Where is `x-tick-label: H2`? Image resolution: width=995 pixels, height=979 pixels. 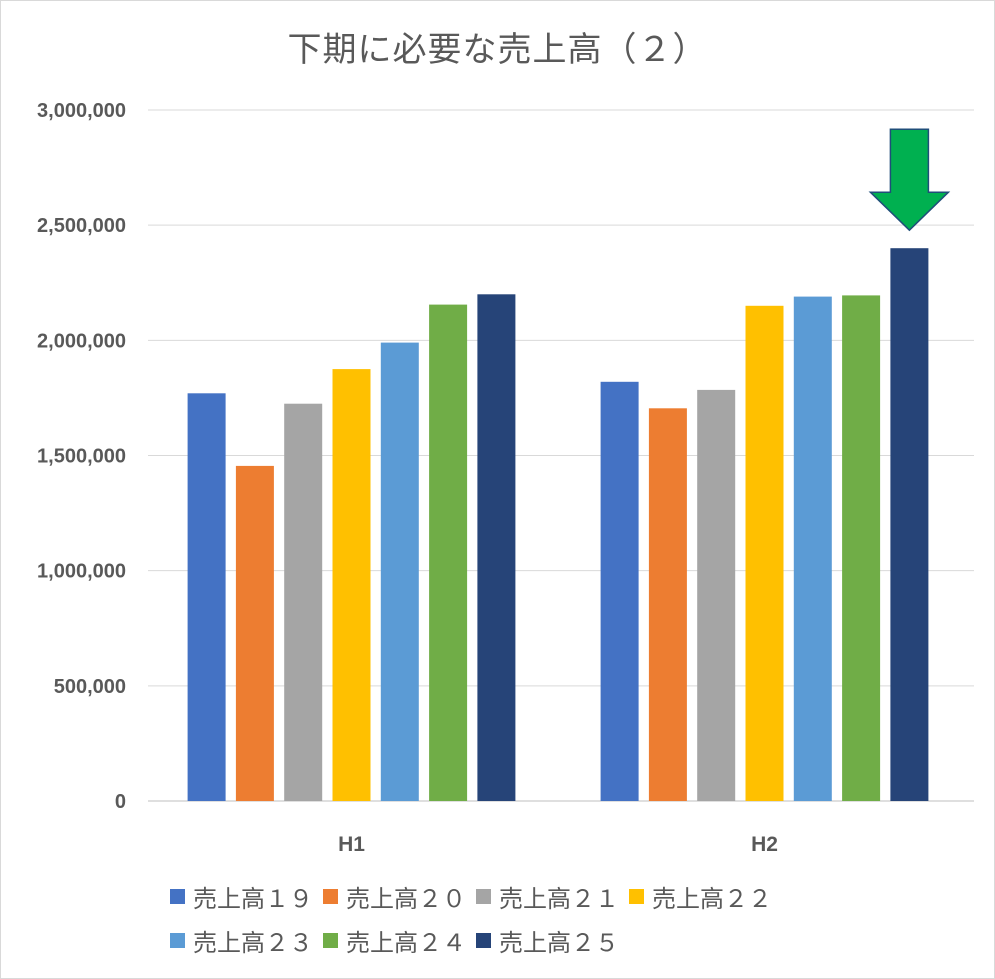 x-tick-label: H2 is located at coordinates (764, 844).